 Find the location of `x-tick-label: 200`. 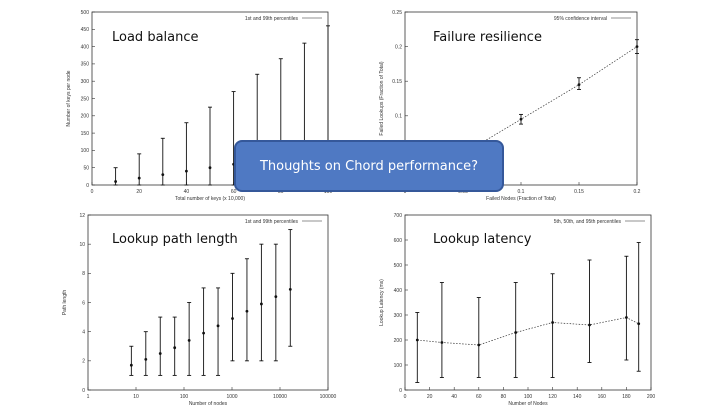

x-tick-label: 200 is located at coordinates (651, 397).